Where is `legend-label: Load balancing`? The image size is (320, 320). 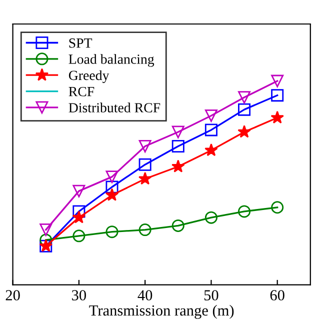
legend-label: Load balancing is located at coordinates (111, 60).